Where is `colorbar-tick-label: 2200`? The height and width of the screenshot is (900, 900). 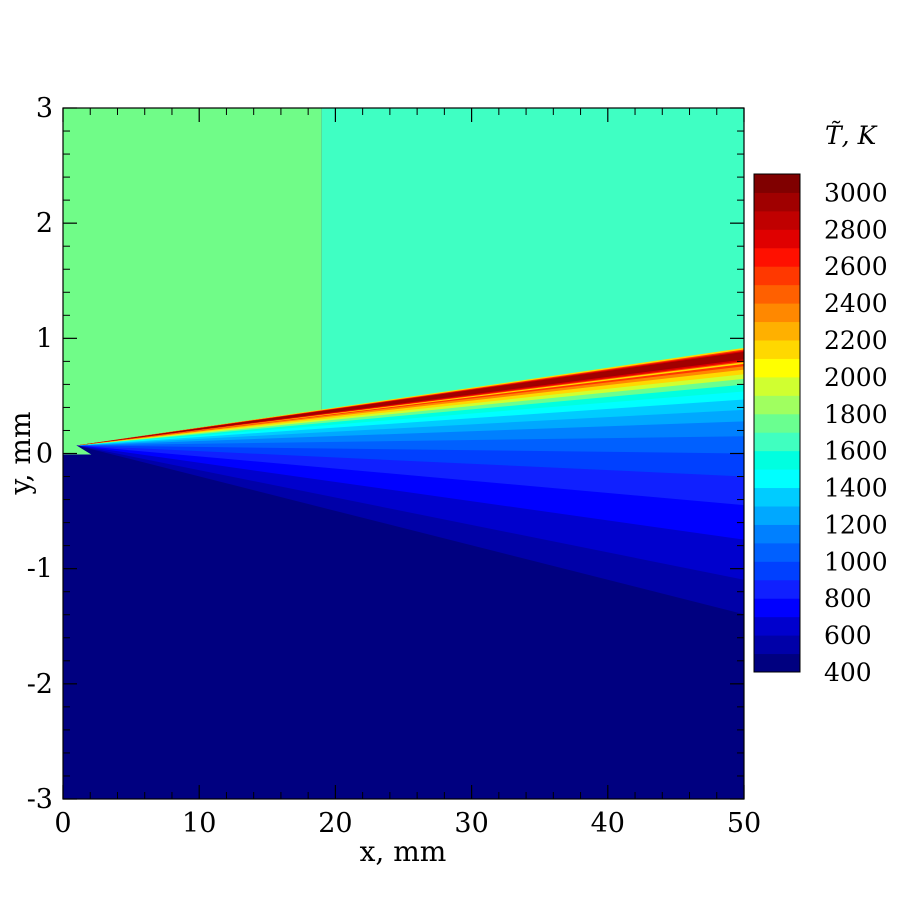
colorbar-tick-label: 2200 is located at coordinates (856, 340).